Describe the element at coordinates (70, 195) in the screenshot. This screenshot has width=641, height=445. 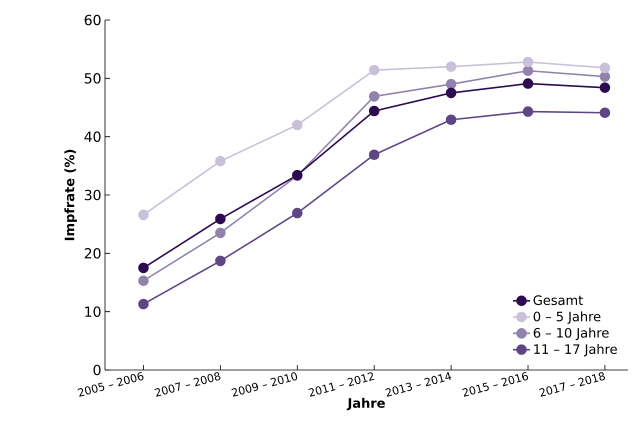
I see `y-axis-title: Impfrate (%)` at that location.